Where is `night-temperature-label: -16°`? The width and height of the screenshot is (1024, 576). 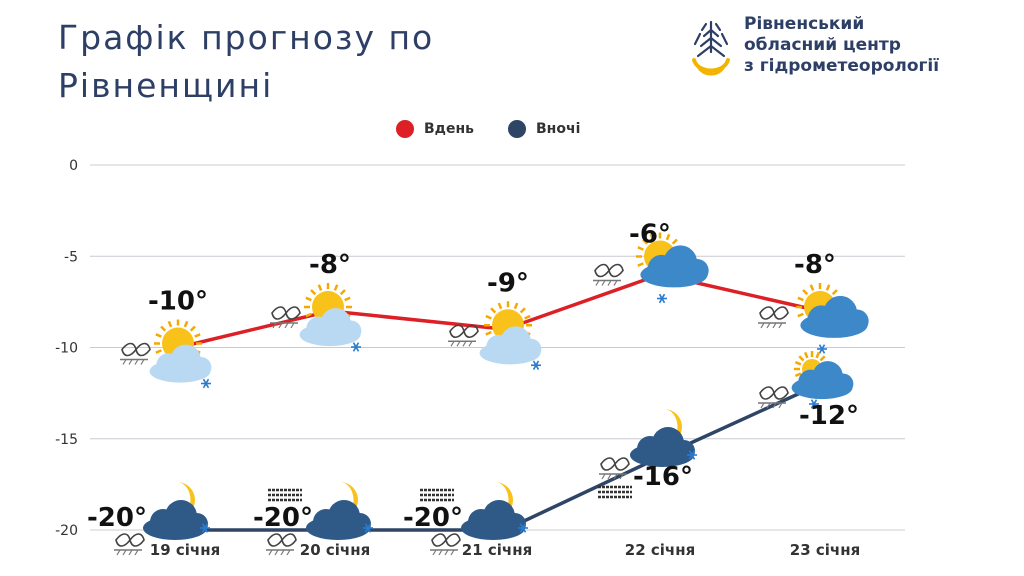
night-temperature-label: -16° is located at coordinates (663, 477).